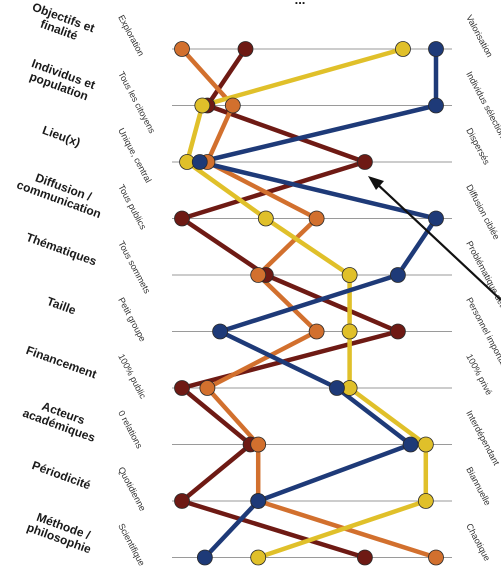 This screenshot has height=576, width=501. What do you see at coordinates (61, 249) in the screenshot?
I see `axis-name-label: Thématiques` at bounding box center [61, 249].